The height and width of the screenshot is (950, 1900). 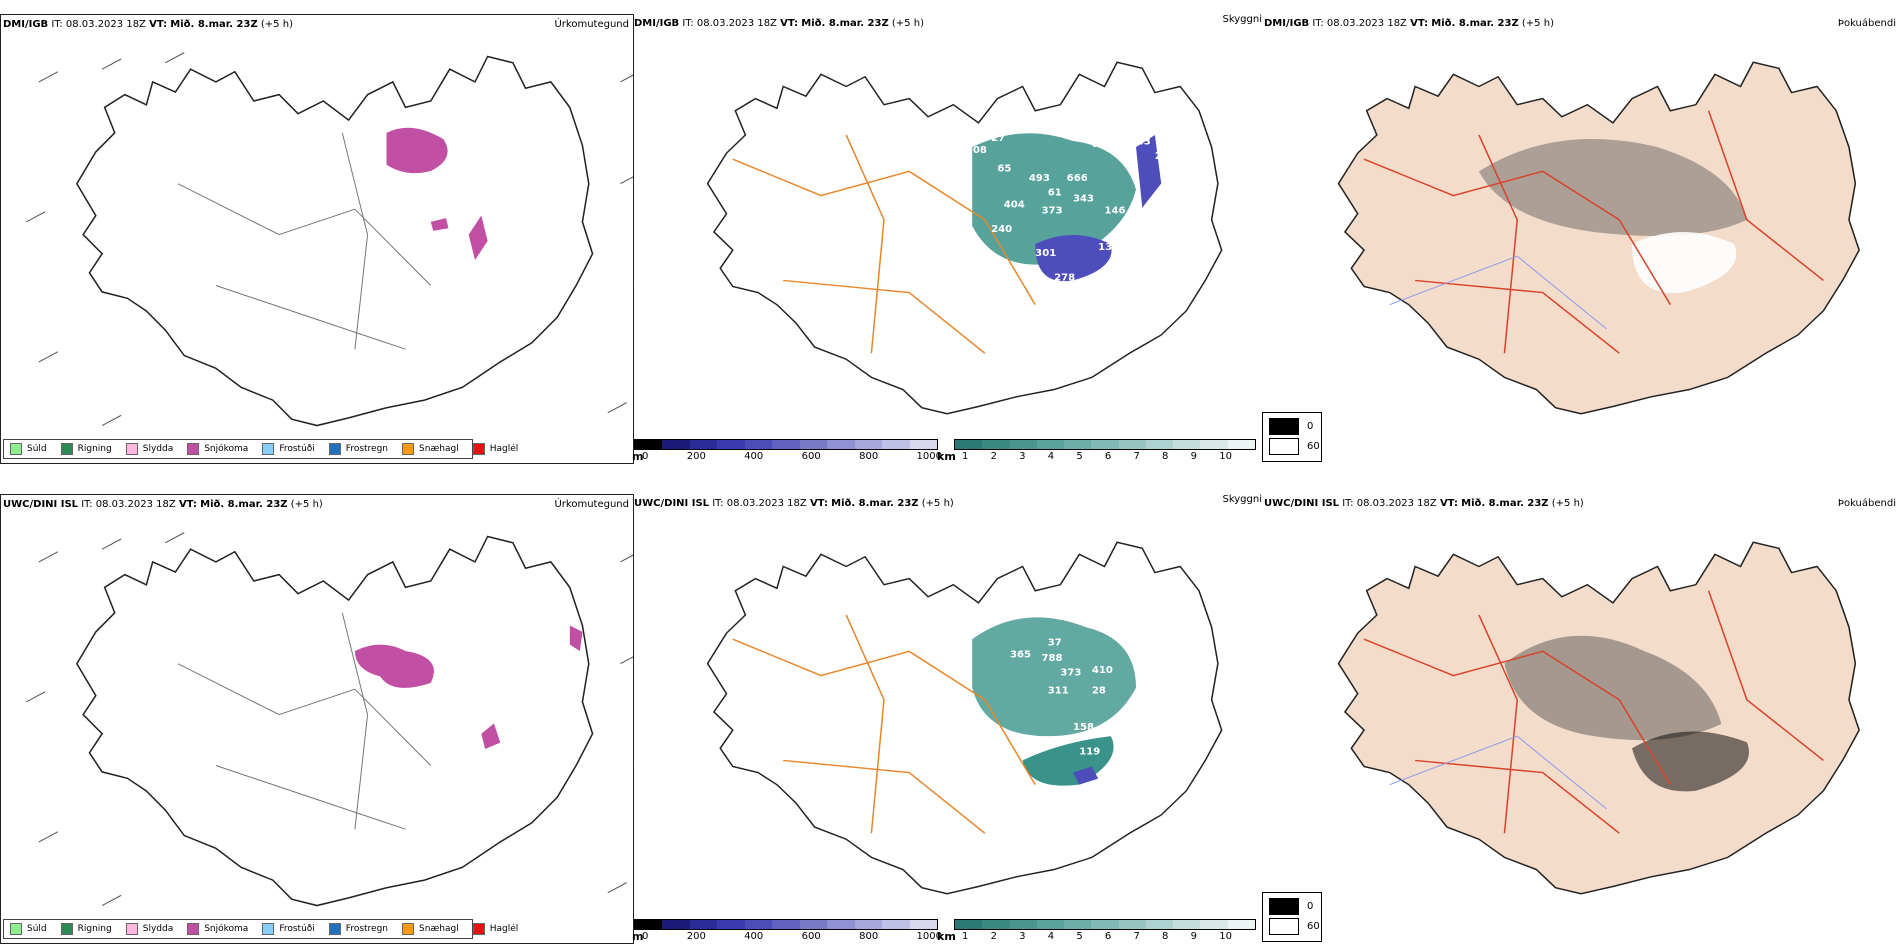 What do you see at coordinates (1045, 253) in the screenshot?
I see `vis-label: 301` at bounding box center [1045, 253].